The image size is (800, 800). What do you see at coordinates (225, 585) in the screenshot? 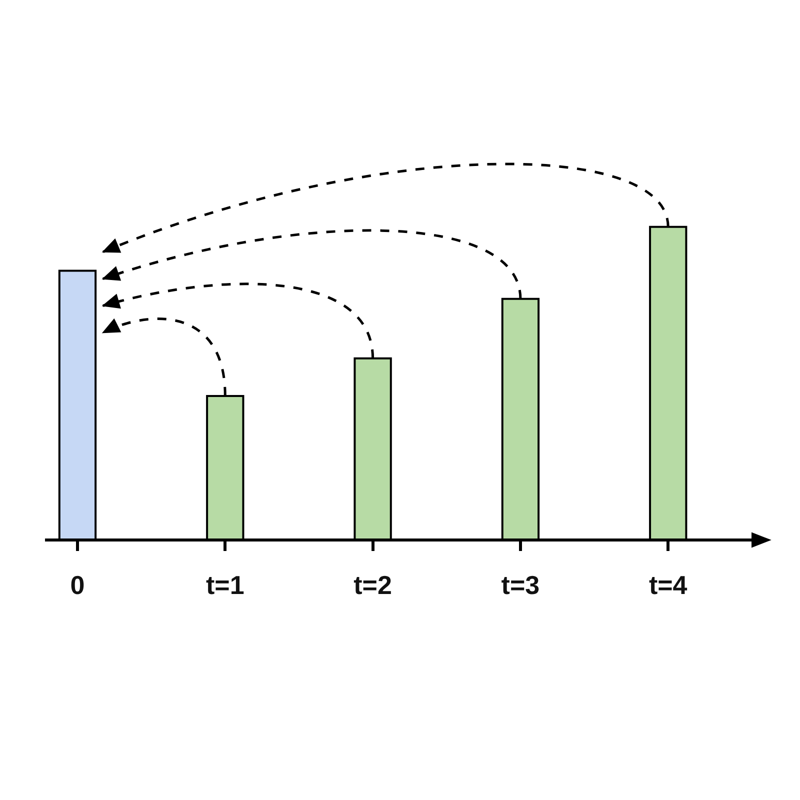
I see `x-tick-label: t=1` at bounding box center [225, 585].